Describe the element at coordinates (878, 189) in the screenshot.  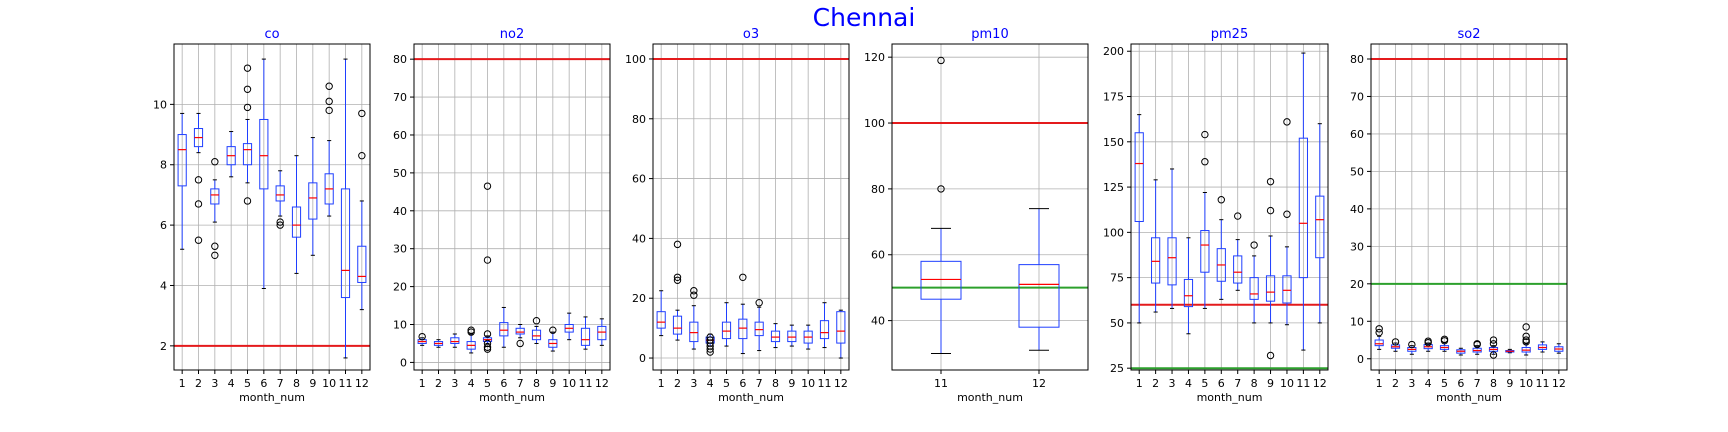
I see `y-tick-label: 80` at that location.